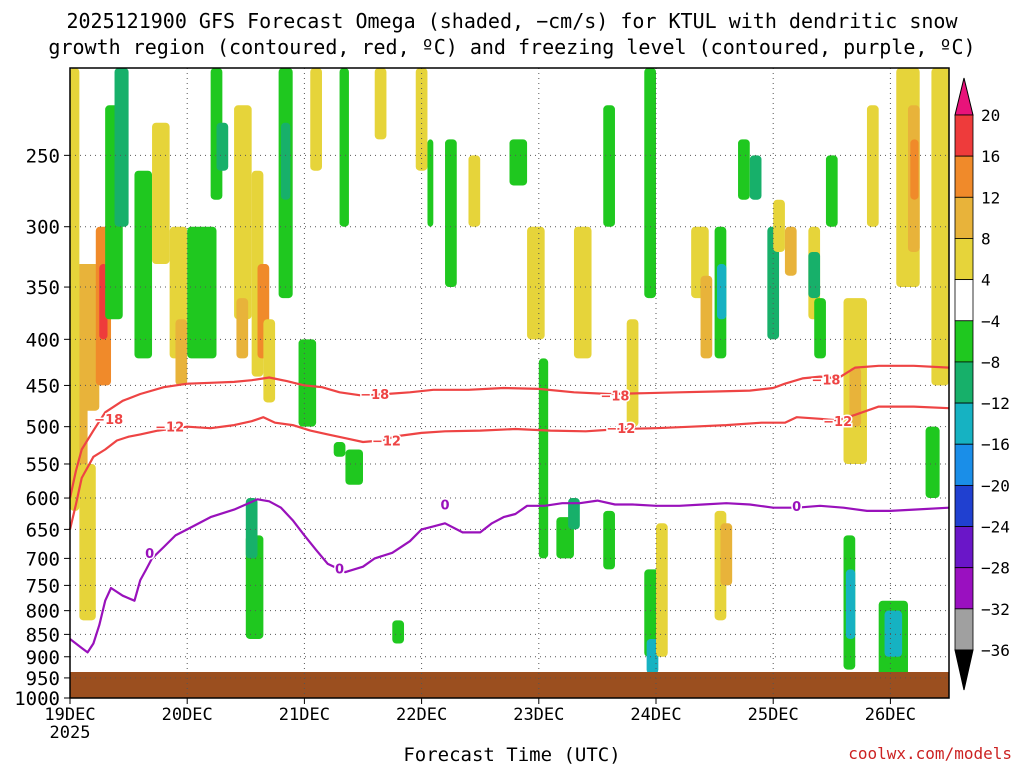 This screenshot has width=1024, height=768. Describe the element at coordinates (995, 485) in the screenshot. I see `colorbar-label-9: −20` at that location.